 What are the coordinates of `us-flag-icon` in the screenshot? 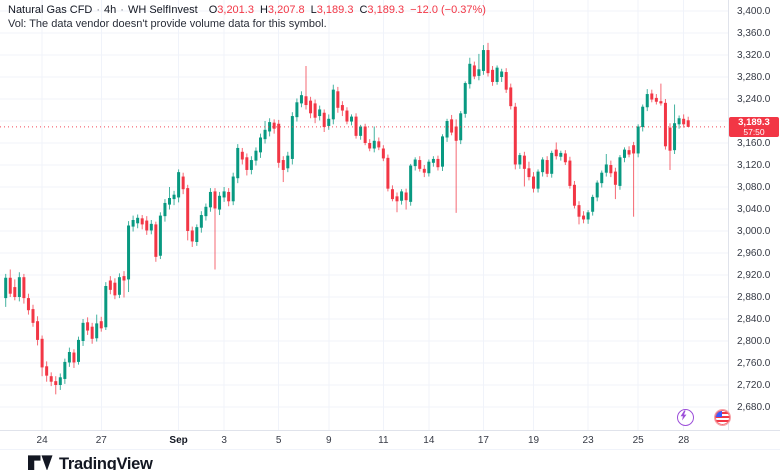 It's located at (722, 417).